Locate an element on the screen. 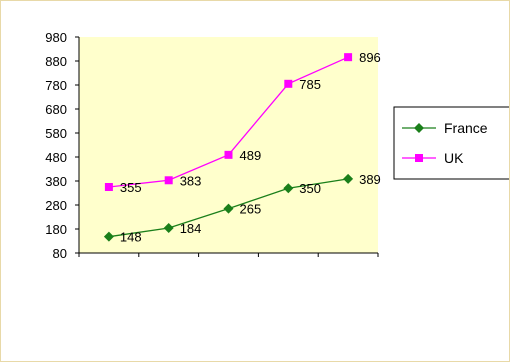  y-tick-label: 680 is located at coordinates (56, 109).